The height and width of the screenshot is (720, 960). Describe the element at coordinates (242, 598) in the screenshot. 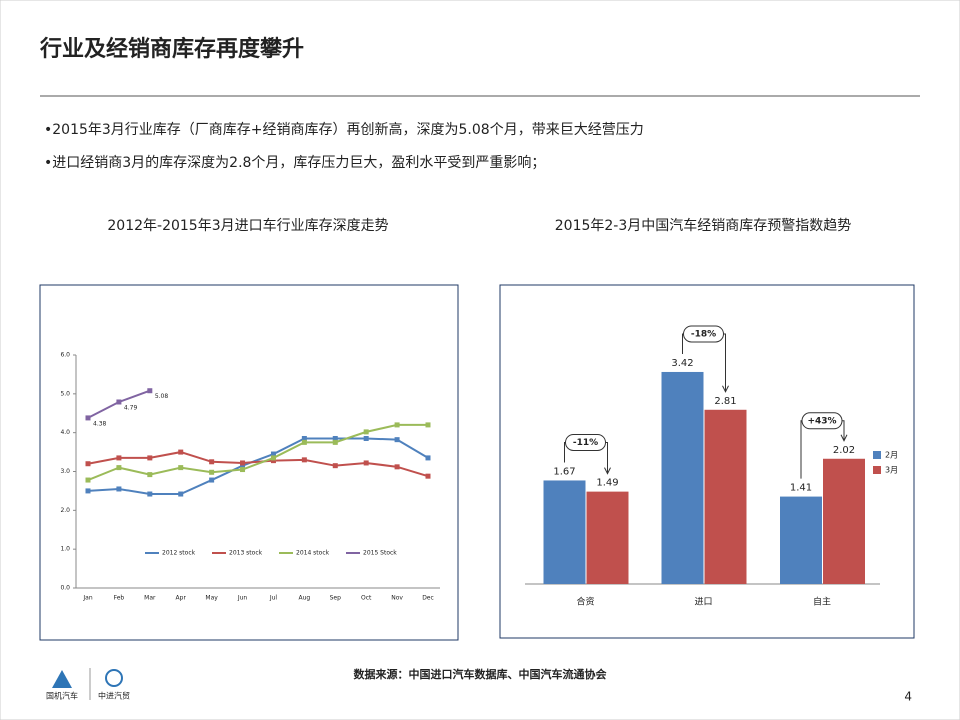

I see `x-tick-label: Jun` at that location.